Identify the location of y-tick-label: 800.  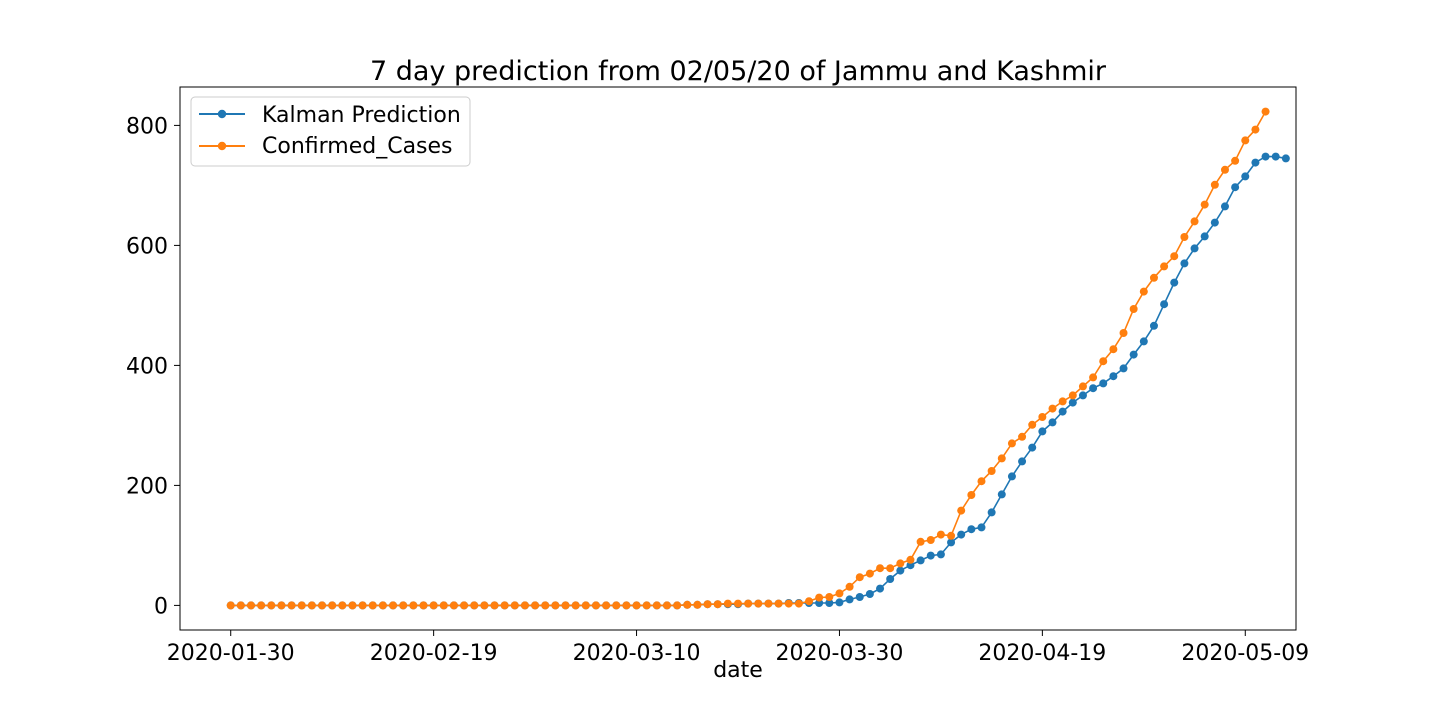
(147, 126).